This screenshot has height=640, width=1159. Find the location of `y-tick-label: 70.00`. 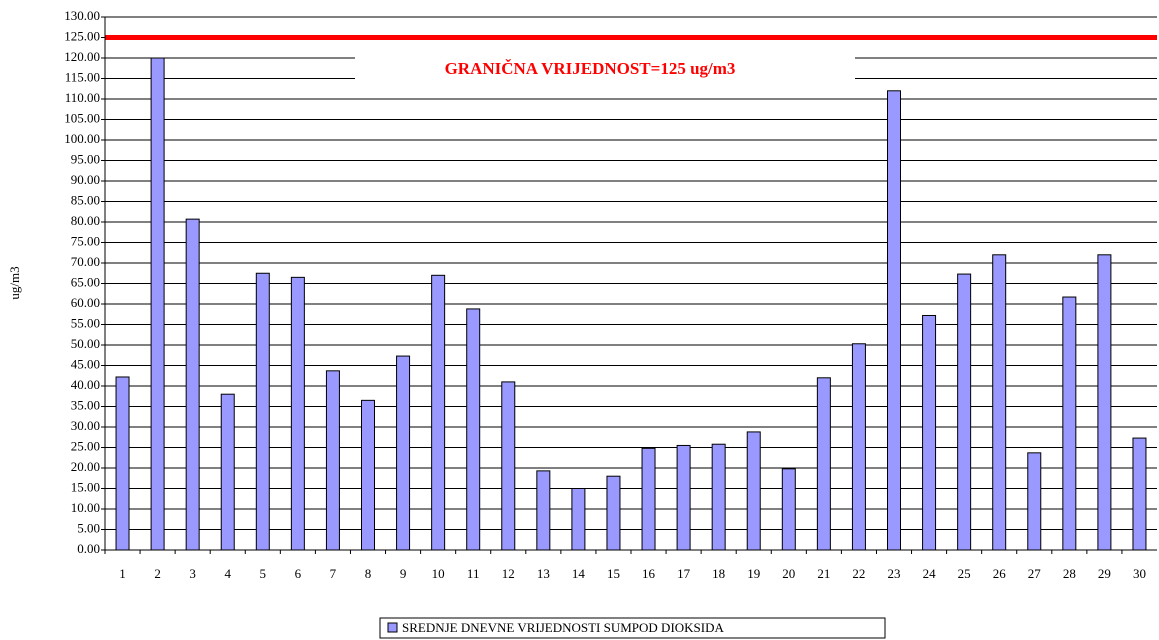

y-tick-label: 70.00 is located at coordinates (85, 261).